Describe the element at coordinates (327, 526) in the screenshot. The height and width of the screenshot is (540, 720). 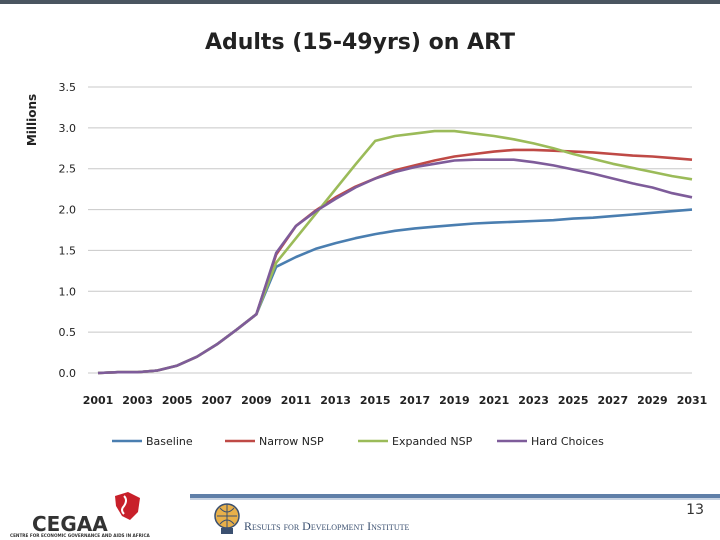
I see `r4d-logo-text: Results for Development Institute` at that location.